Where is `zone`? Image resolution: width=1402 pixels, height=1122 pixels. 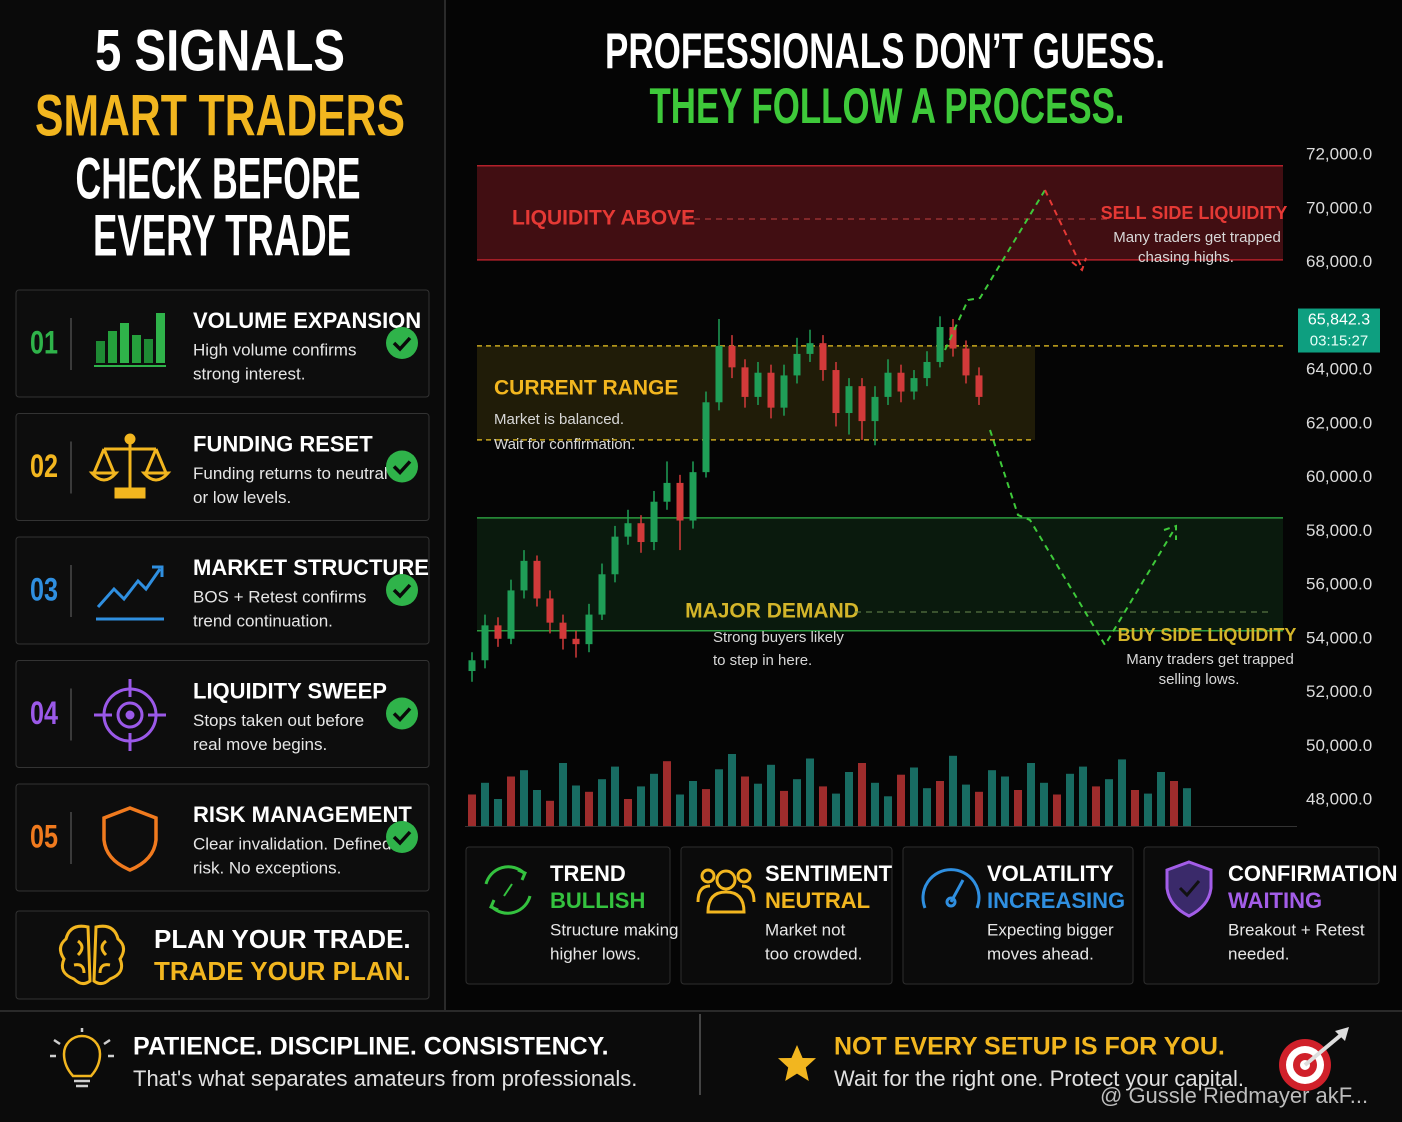 zone is located at coordinates (880, 212).